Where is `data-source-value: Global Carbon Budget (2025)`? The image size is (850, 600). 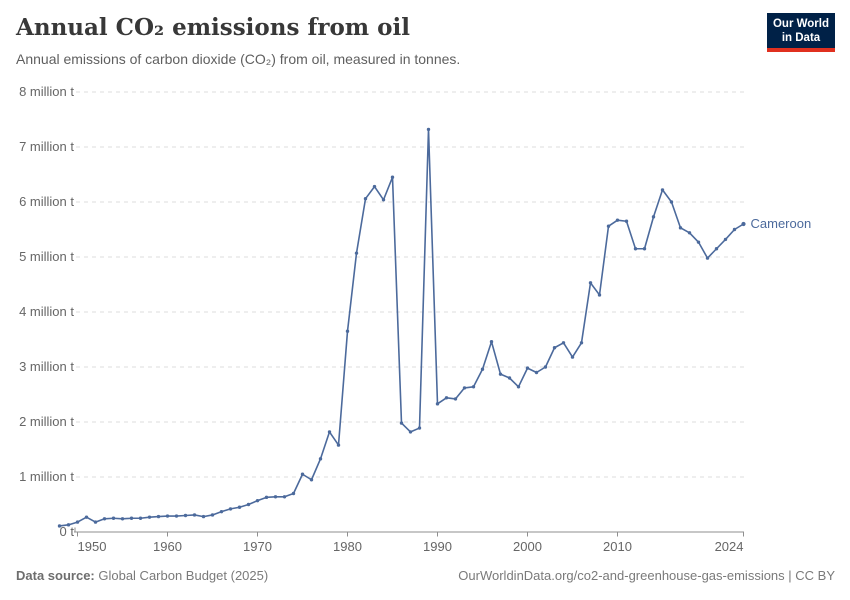 data-source-value: Global Carbon Budget (2025) is located at coordinates (181, 575).